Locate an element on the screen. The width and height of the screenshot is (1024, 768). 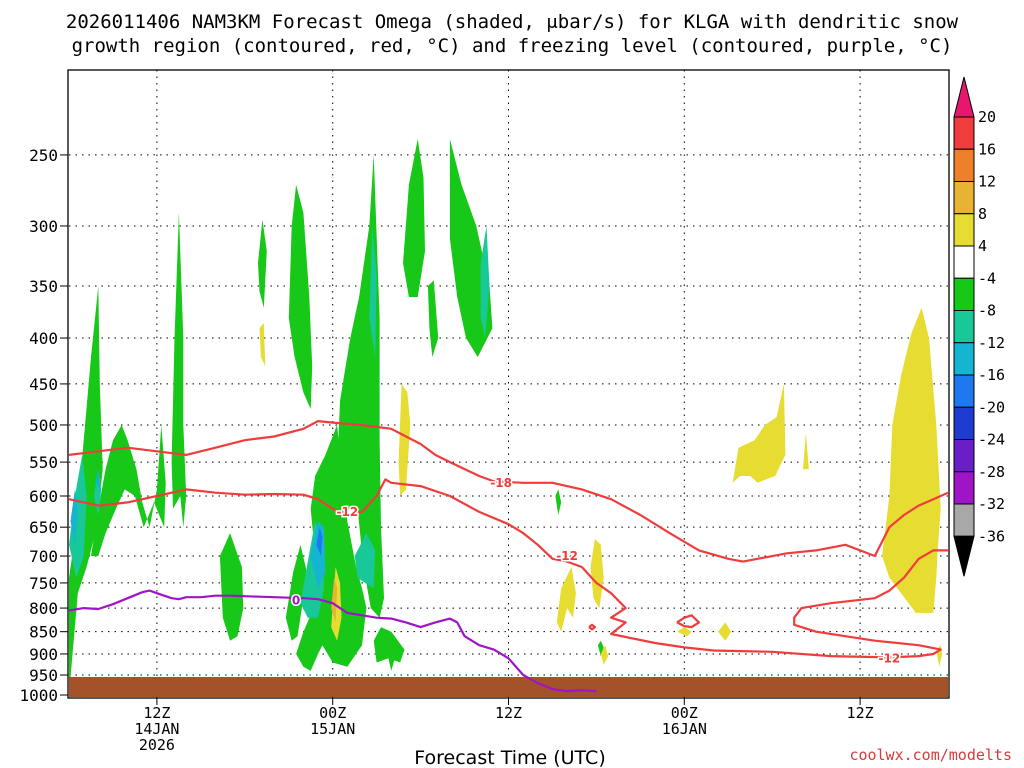
contour-label: -18 is located at coordinates (501, 483).